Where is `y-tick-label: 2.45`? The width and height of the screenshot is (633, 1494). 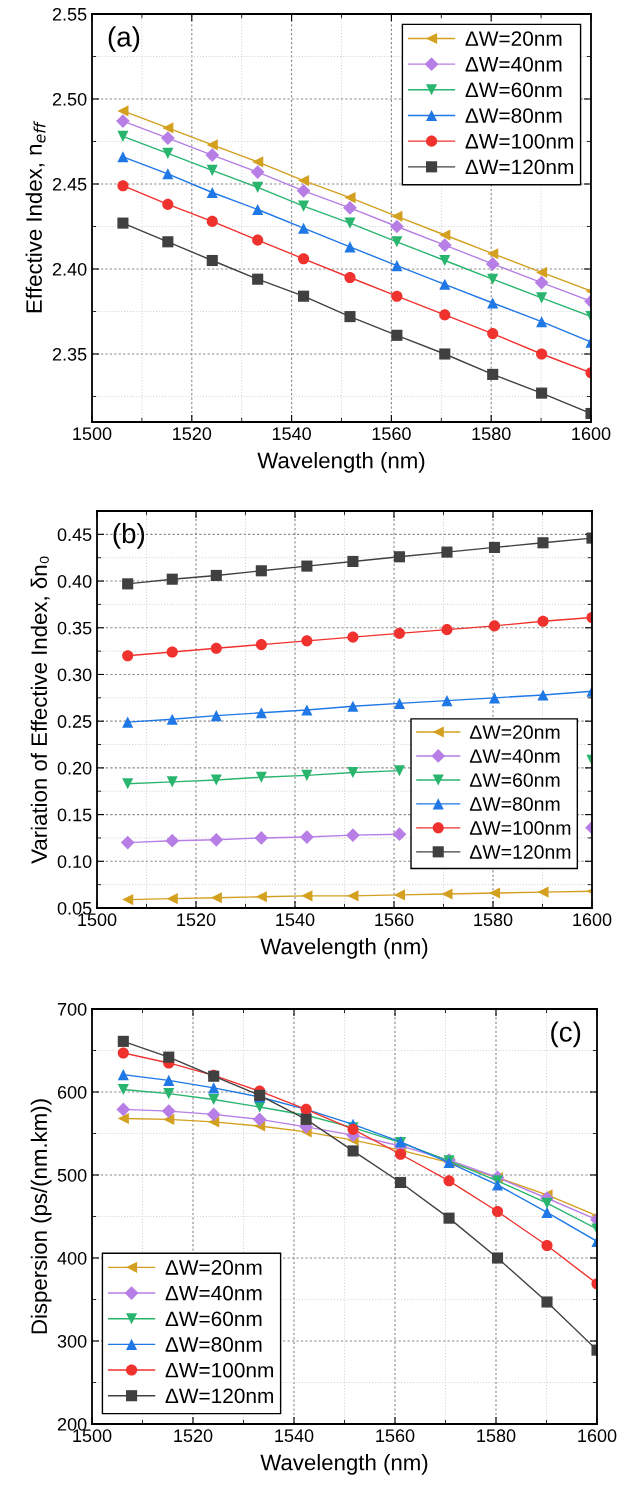
y-tick-label: 2.45 is located at coordinates (69, 184).